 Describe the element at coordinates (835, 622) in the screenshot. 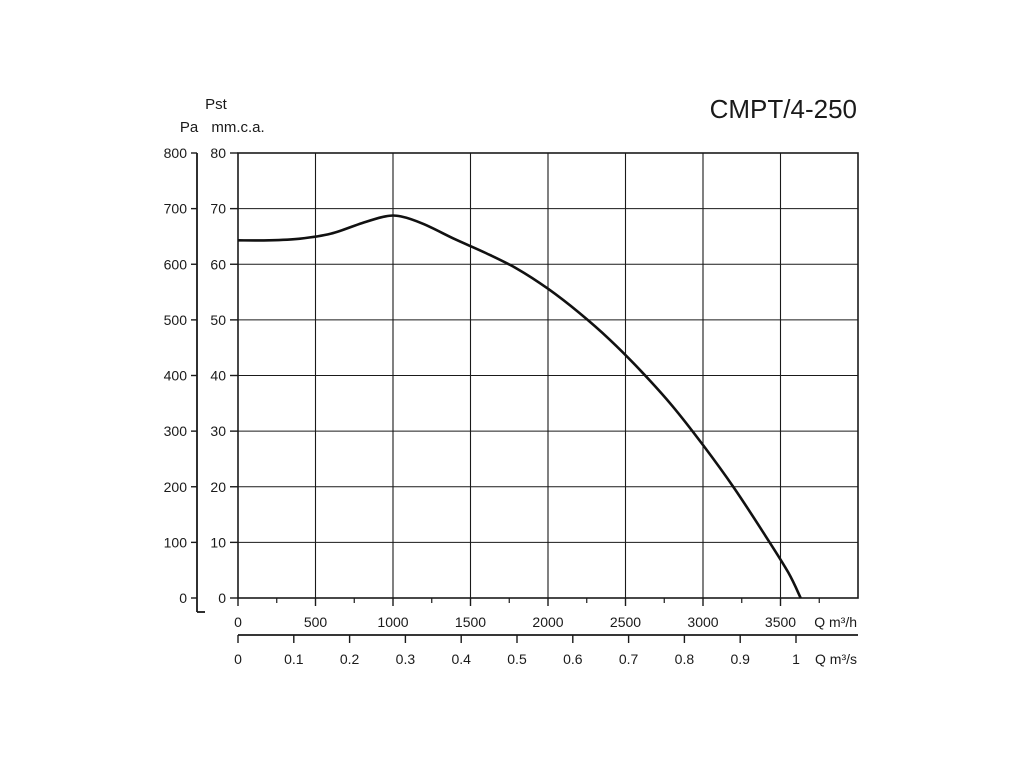

I see `x-axis-label-m3h: Q m³/h` at that location.